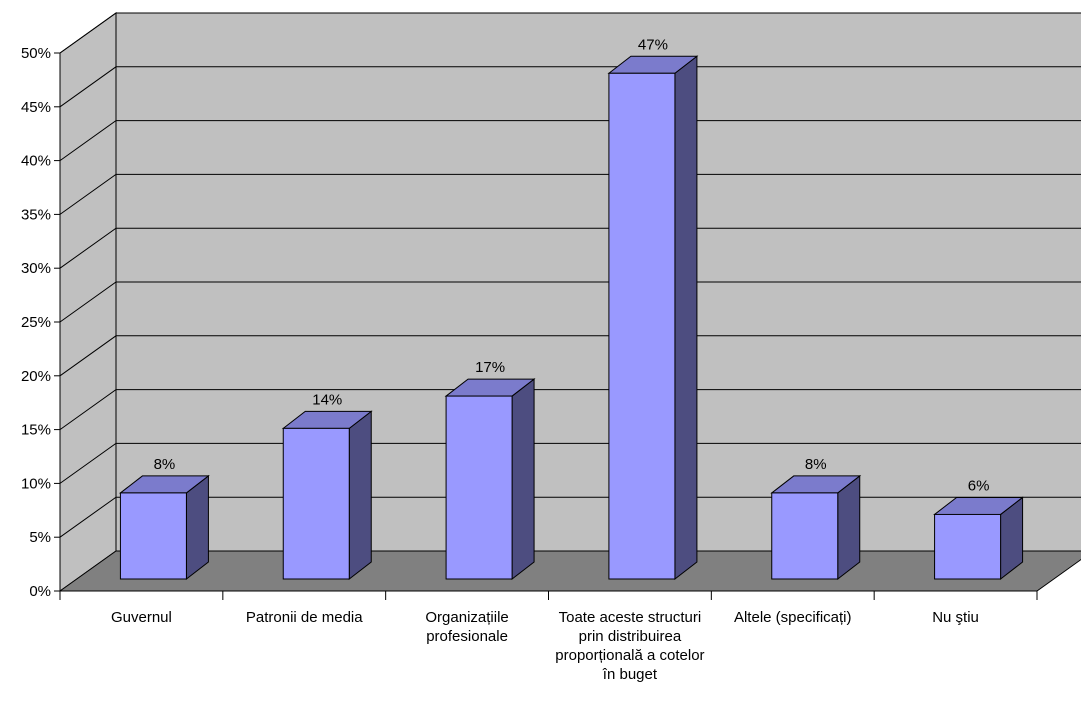 Image resolution: width=1081 pixels, height=719 pixels. Describe the element at coordinates (40, 591) in the screenshot. I see `y-tick-label: 0%` at that location.